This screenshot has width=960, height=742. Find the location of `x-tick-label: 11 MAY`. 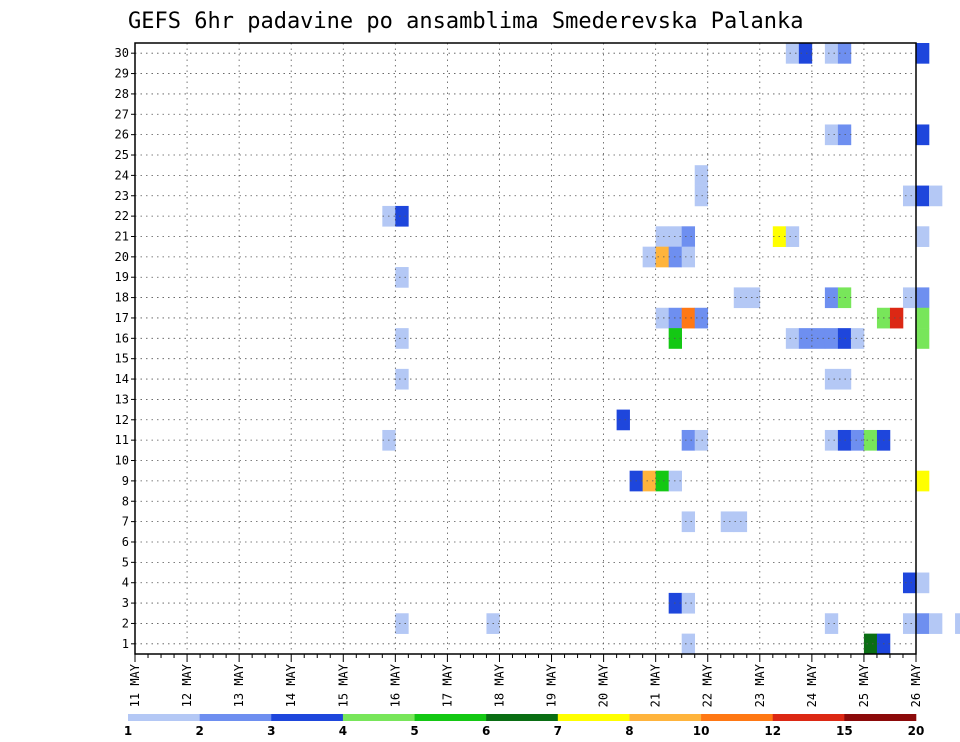

x-tick-label: 11 MAY is located at coordinates (135, 685).